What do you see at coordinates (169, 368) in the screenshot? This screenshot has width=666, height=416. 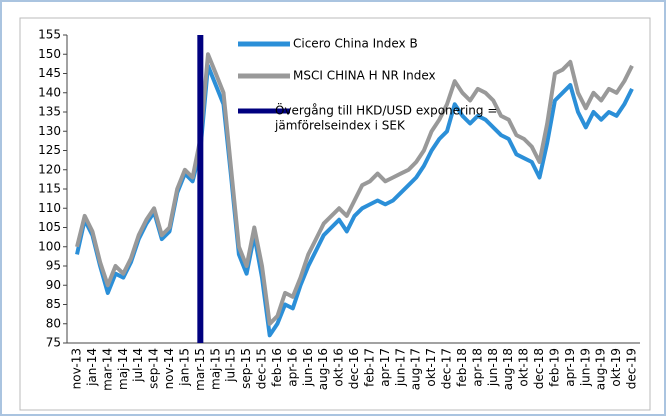 I see `x-tick-label: nov-14` at bounding box center [169, 368].